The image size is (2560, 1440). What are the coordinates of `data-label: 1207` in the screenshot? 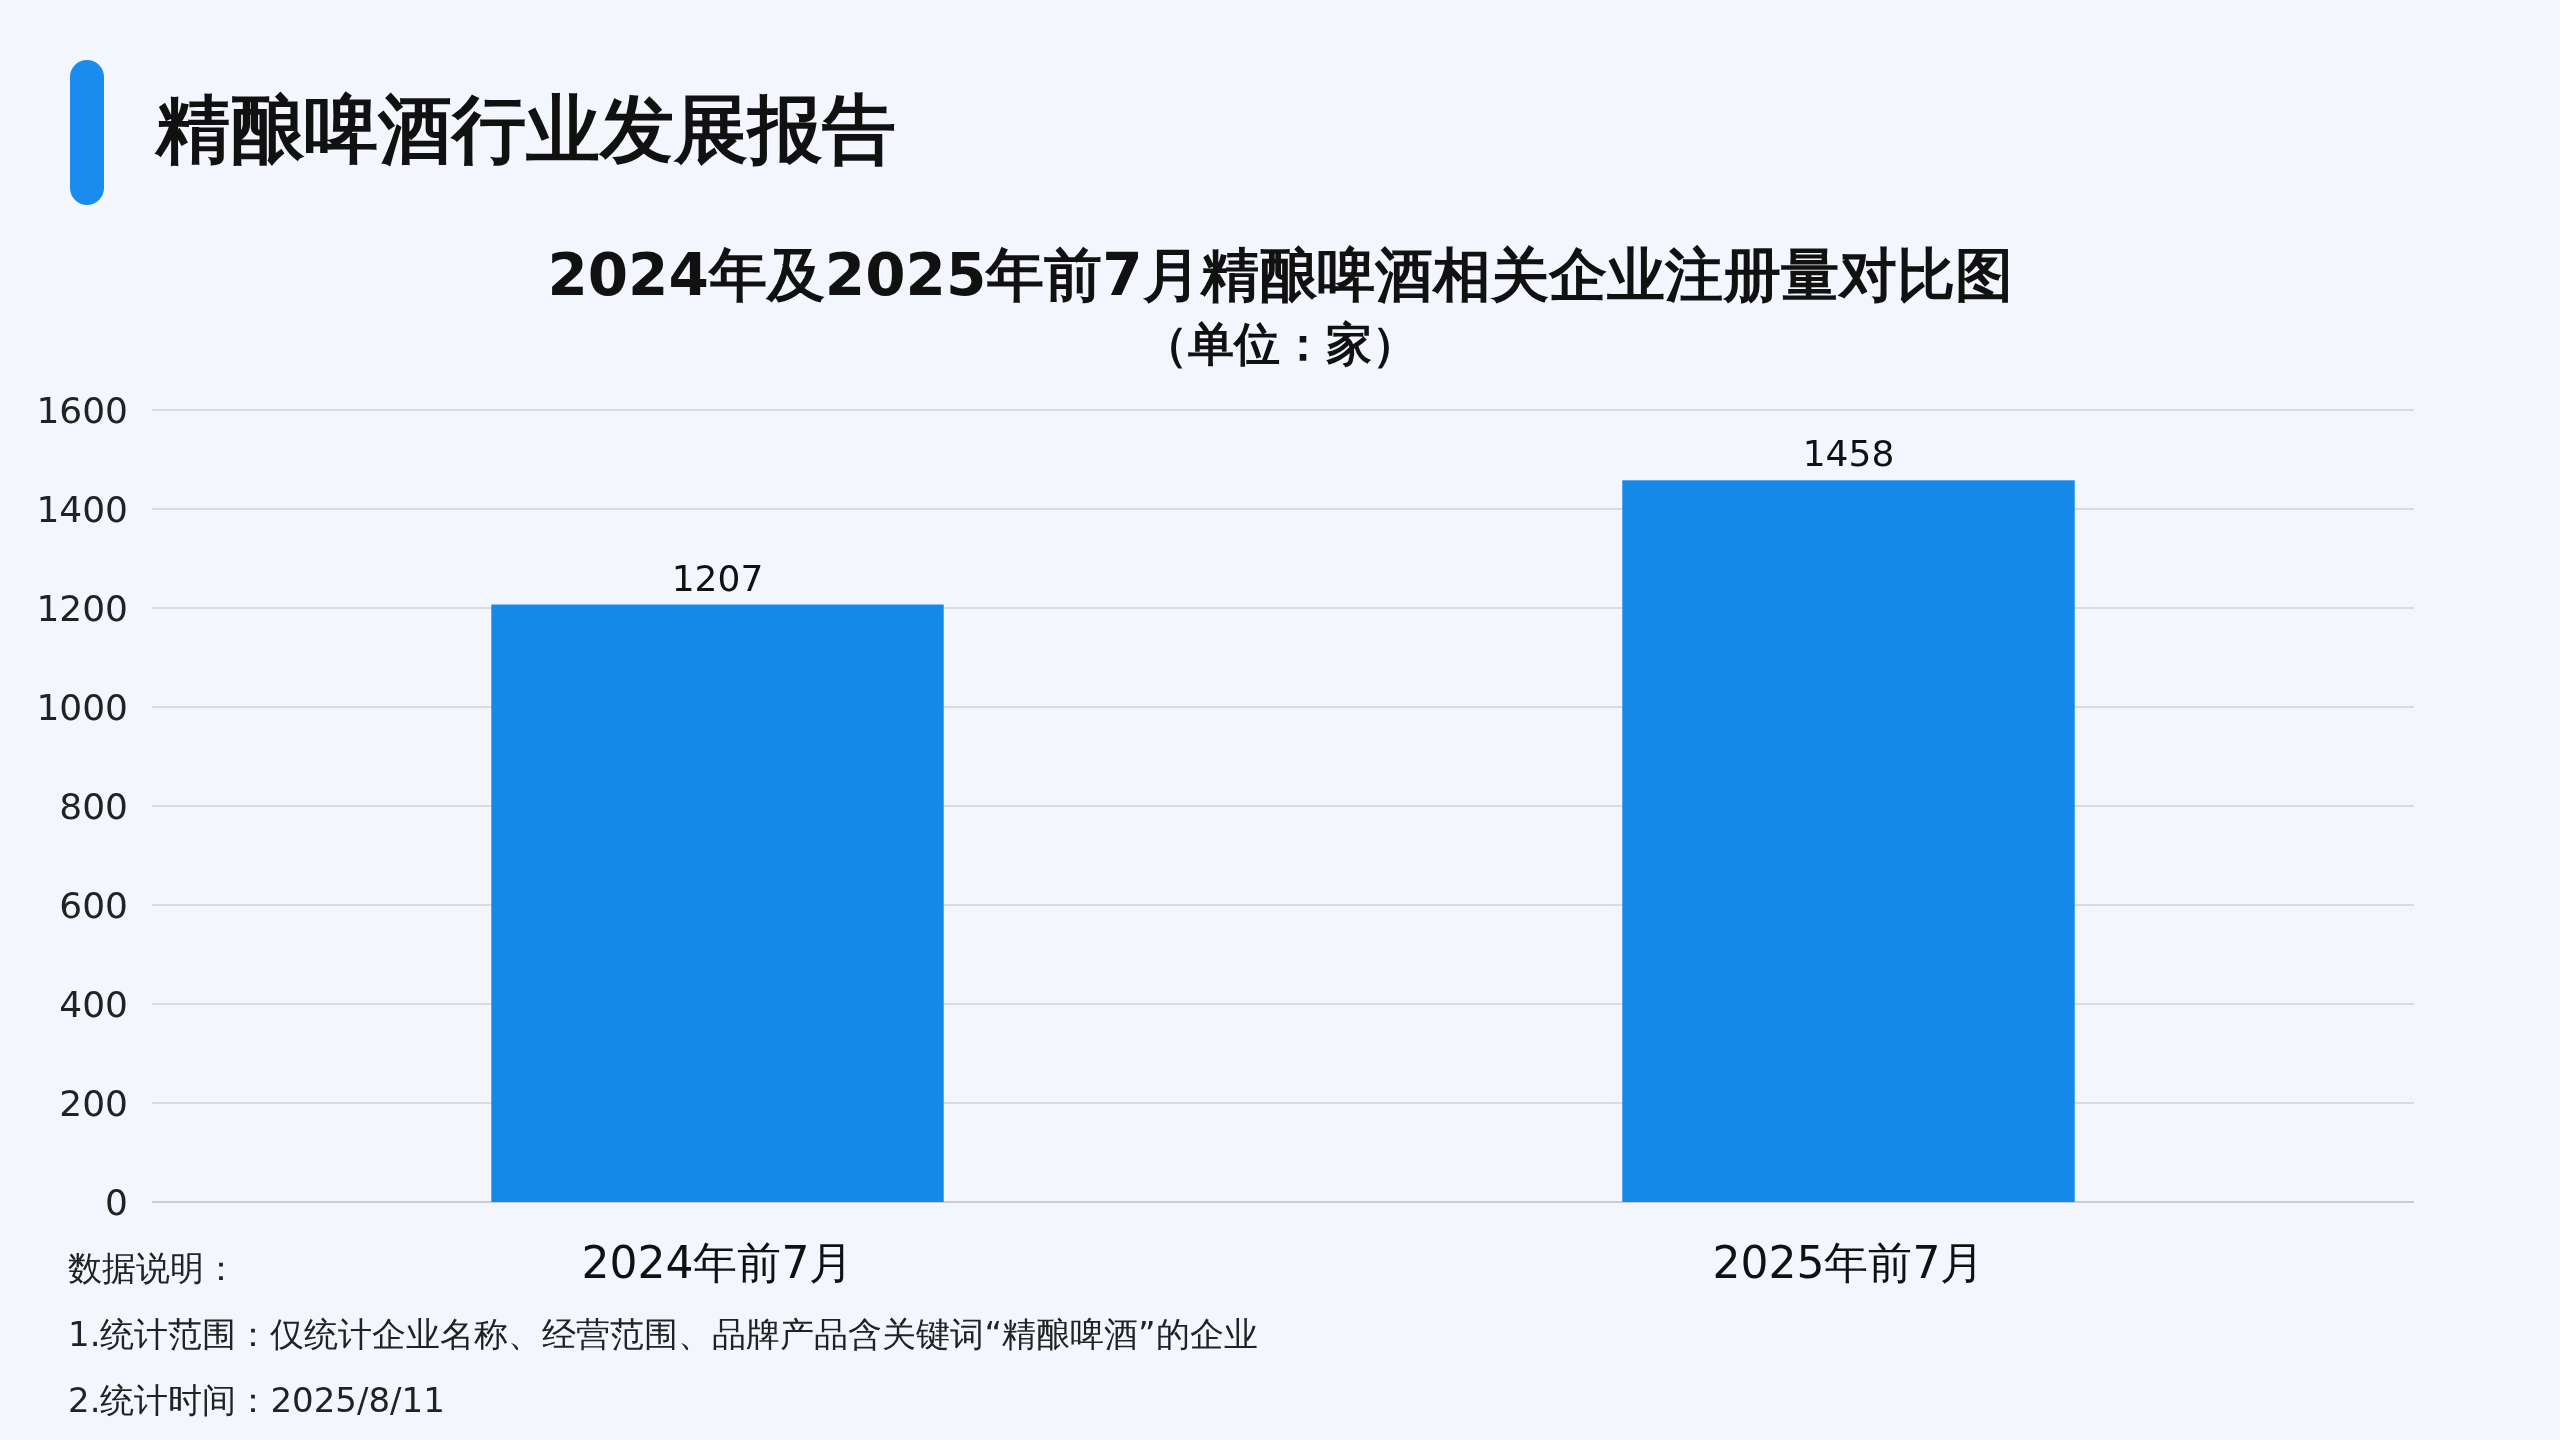 It's located at (717, 578).